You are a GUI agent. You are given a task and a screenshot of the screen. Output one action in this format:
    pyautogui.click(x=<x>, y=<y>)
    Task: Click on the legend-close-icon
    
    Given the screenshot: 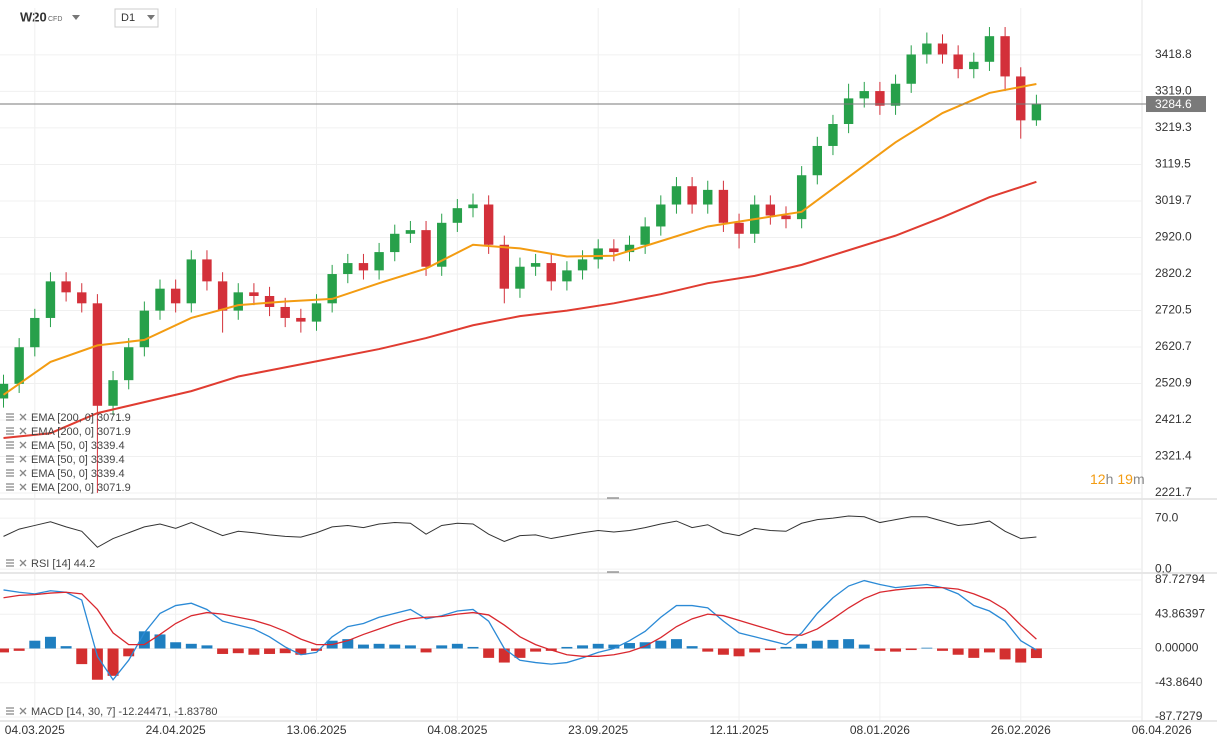 What is the action you would take?
    pyautogui.click(x=23, y=473)
    